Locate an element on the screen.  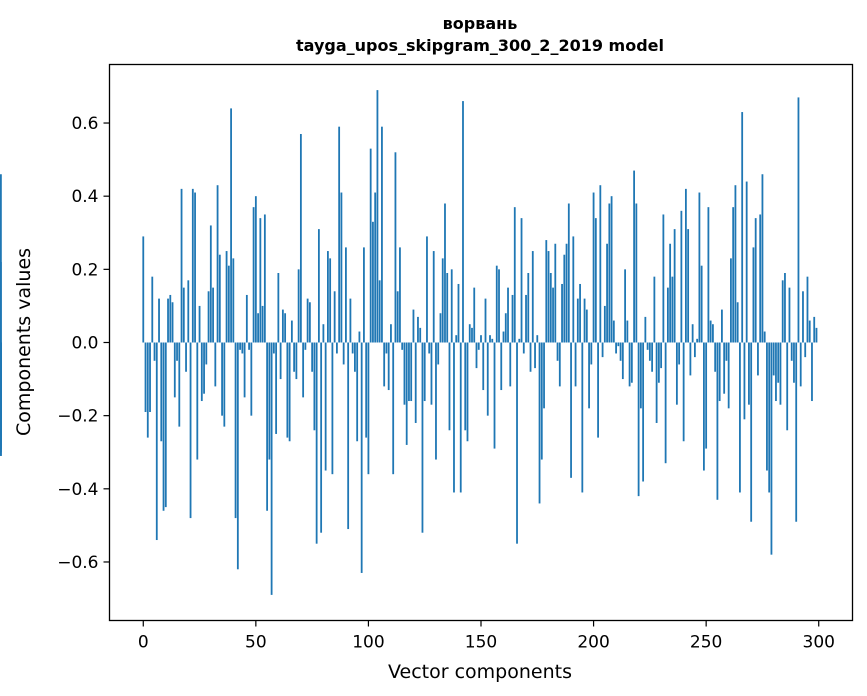
x-tick-label: 250 is located at coordinates (706, 643).